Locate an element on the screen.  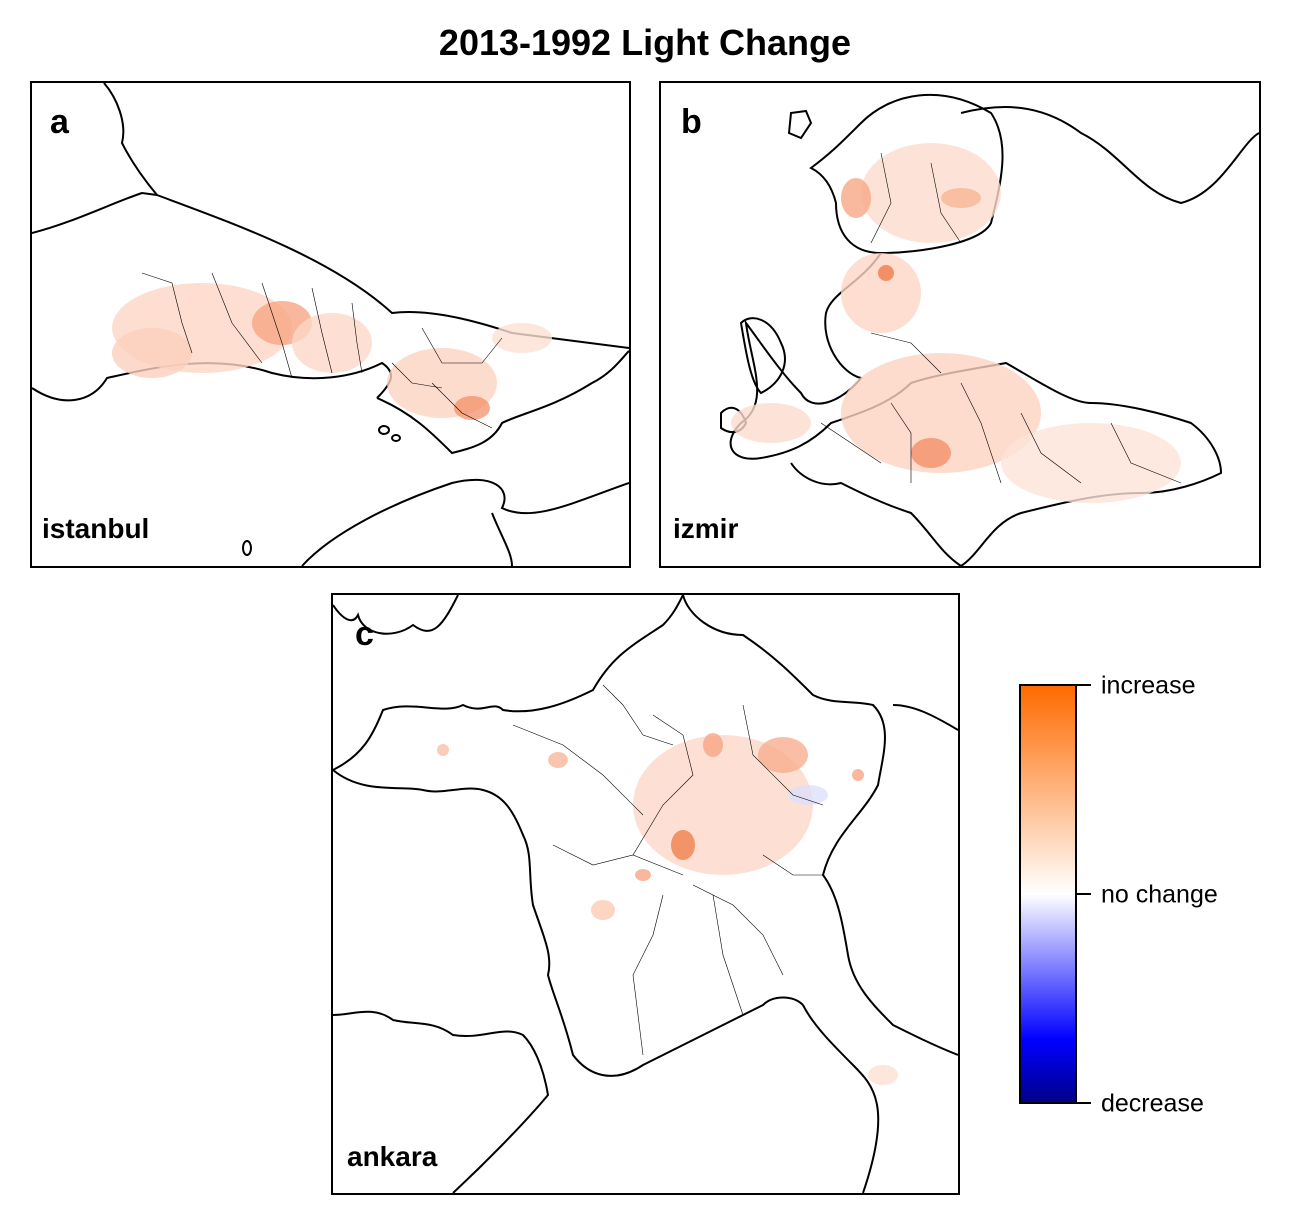
city-label-izmir: izmir is located at coordinates (706, 528).